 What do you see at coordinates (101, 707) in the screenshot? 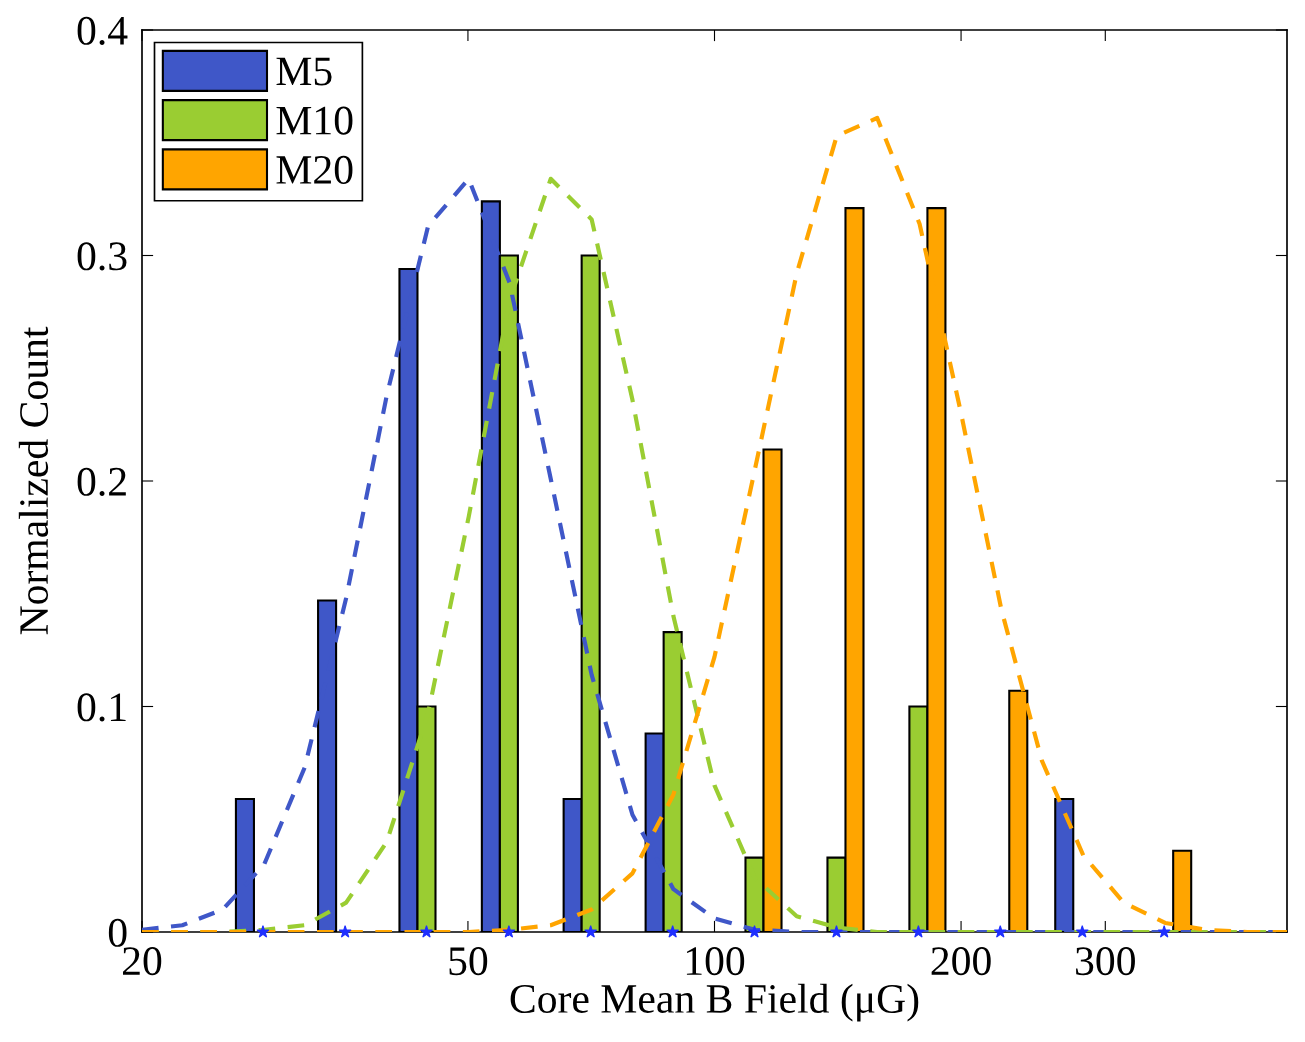
I see `y-tick-label: 0.1` at bounding box center [101, 707].